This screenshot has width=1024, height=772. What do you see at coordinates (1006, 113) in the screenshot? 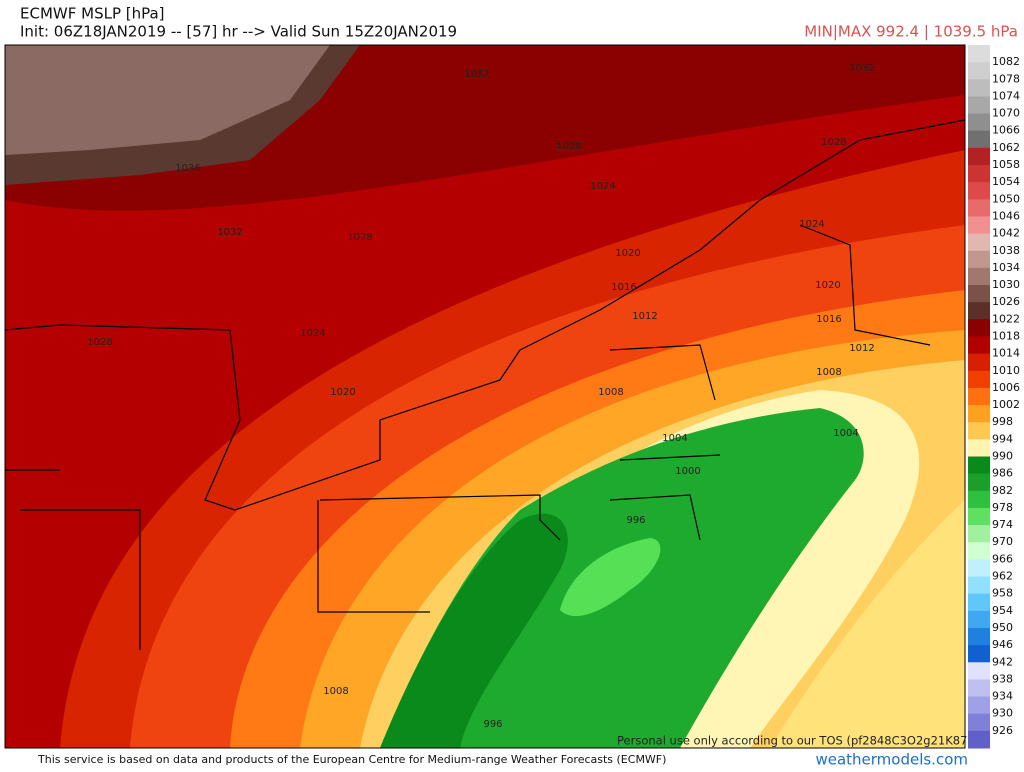
I see `colorbar-label: 1070` at bounding box center [1006, 113].